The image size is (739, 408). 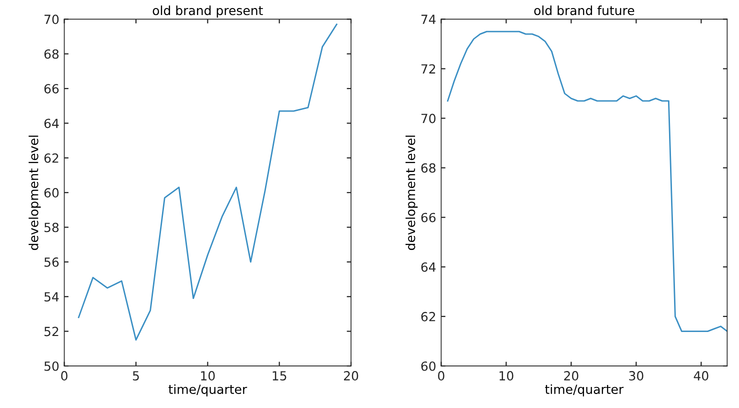 What do you see at coordinates (701, 376) in the screenshot?
I see `x-tick-label: 40` at bounding box center [701, 376].